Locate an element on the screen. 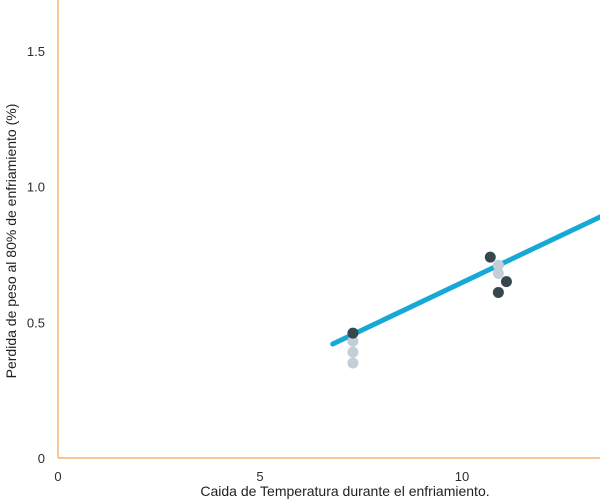 The height and width of the screenshot is (502, 600). y-tick-label: 0.5 is located at coordinates (36, 322).